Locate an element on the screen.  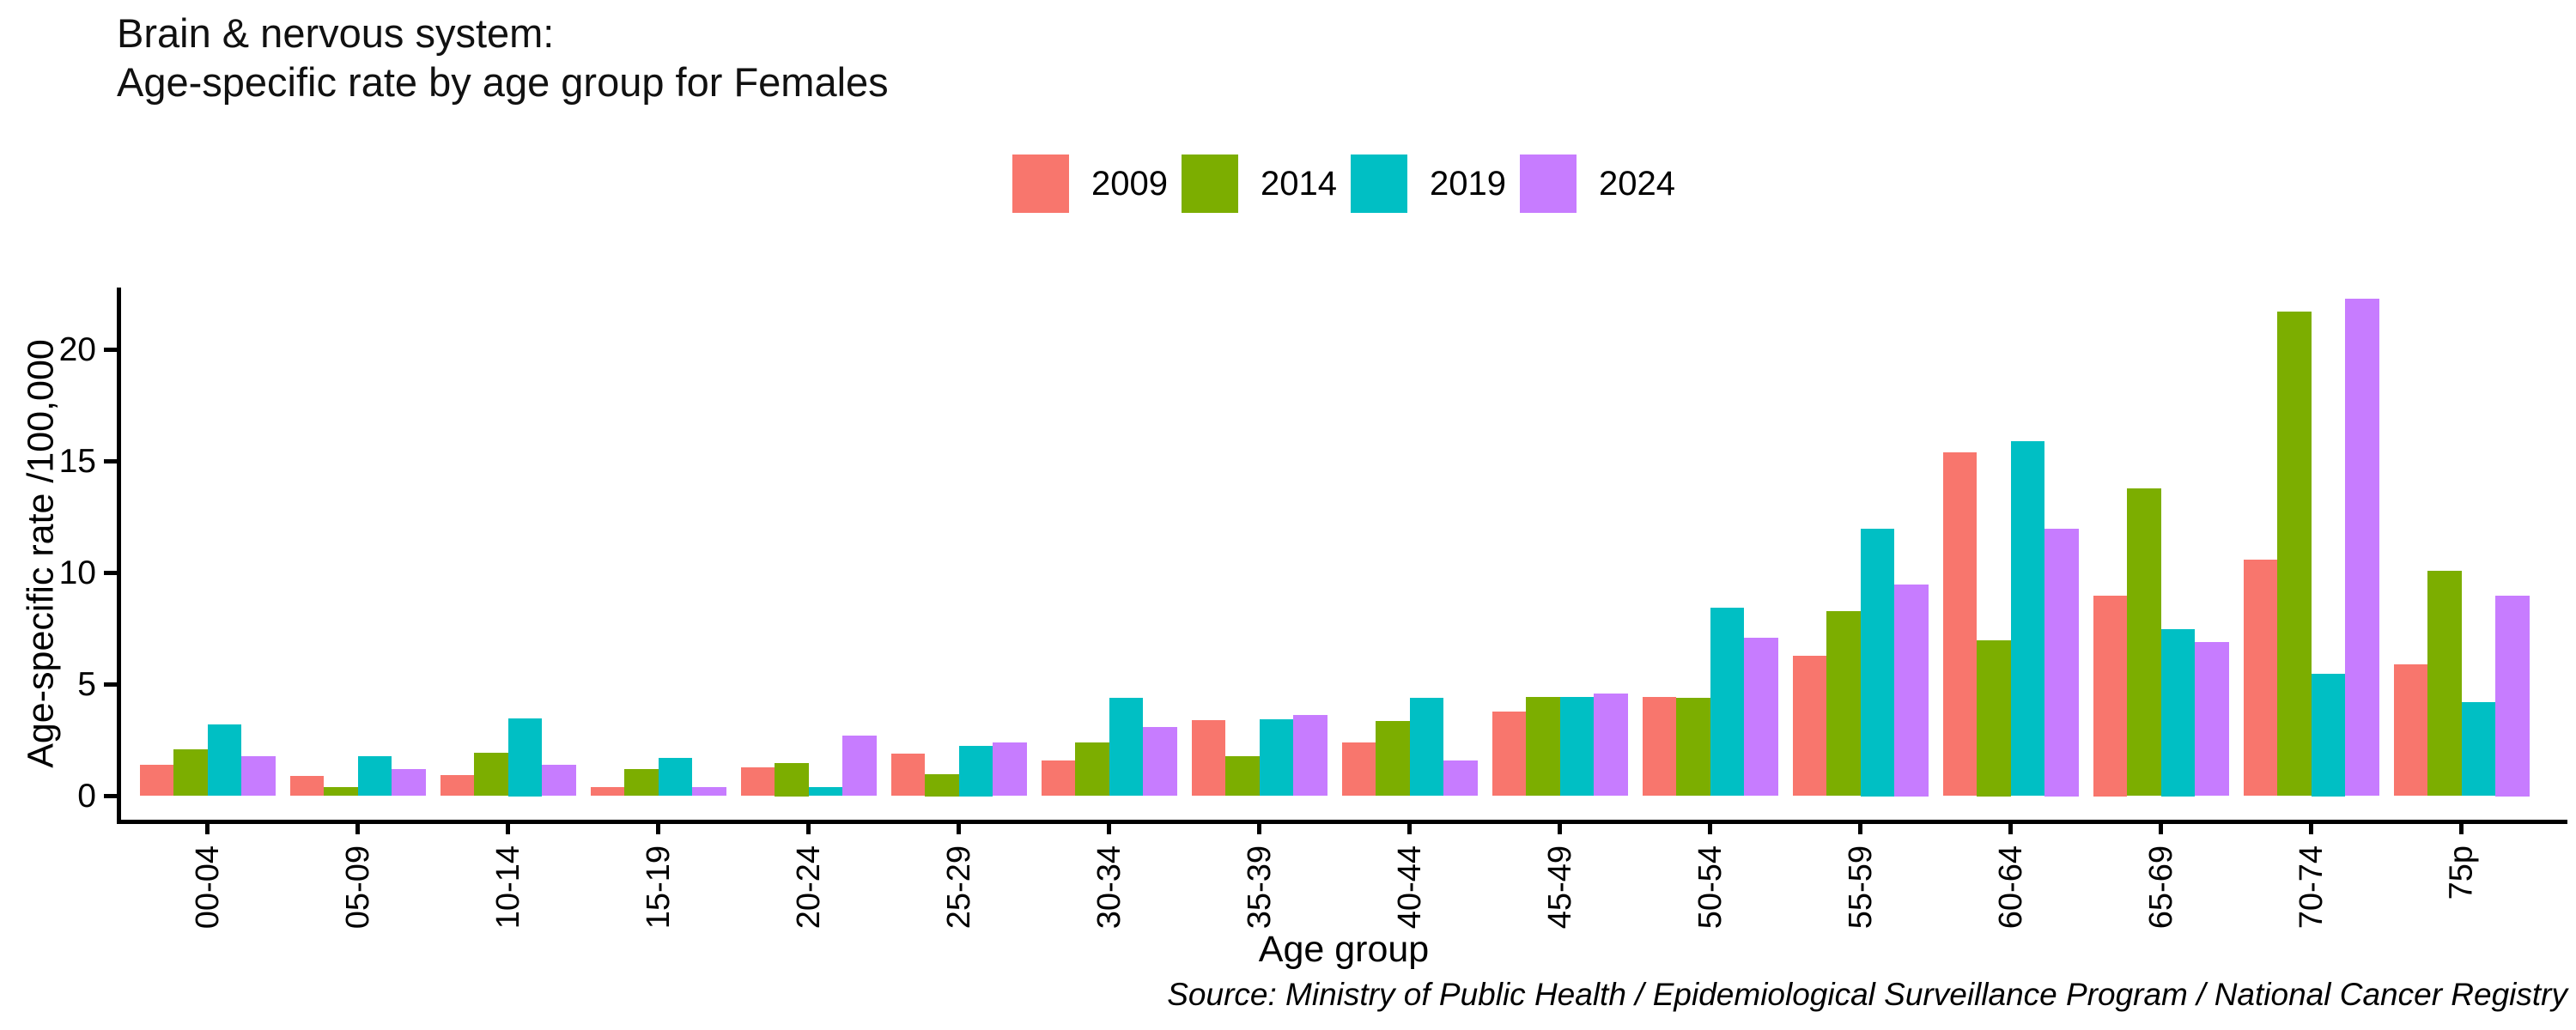
x-tick-label-00-04: 00-04 is located at coordinates (207, 887).